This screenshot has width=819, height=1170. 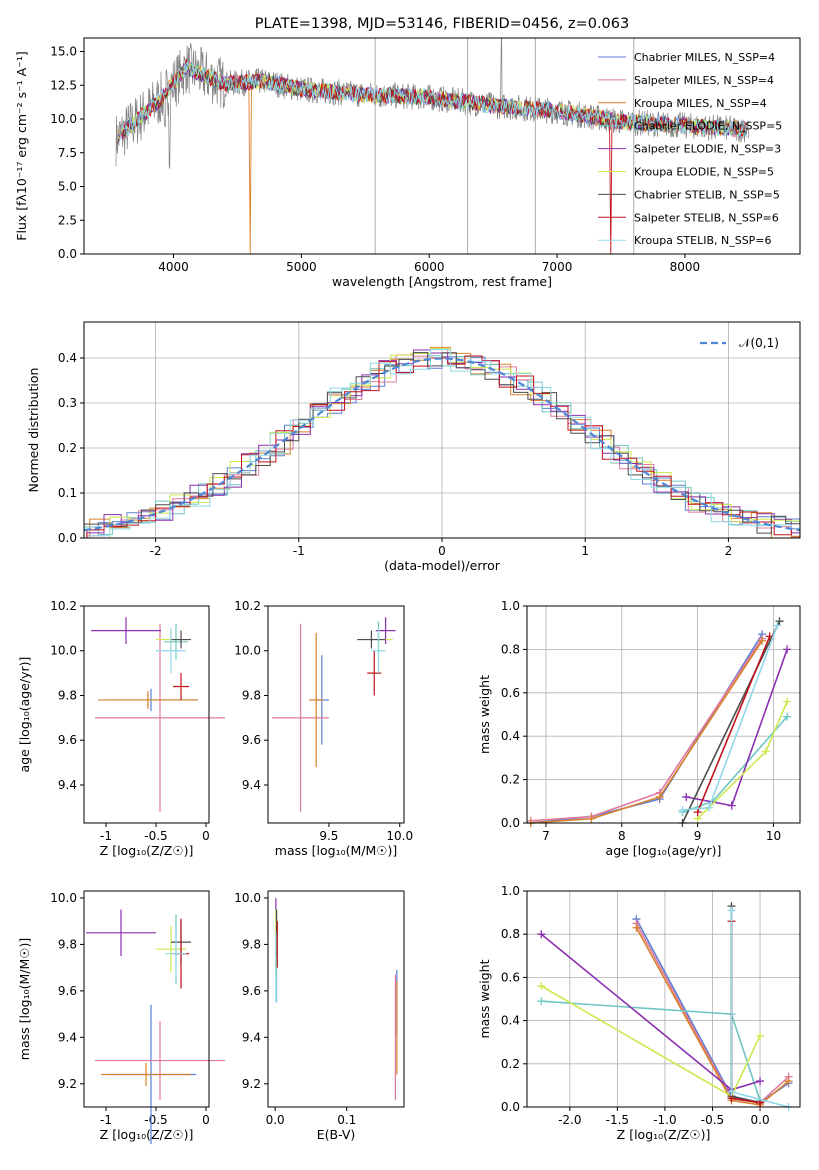 I want to click on y-tick-label: 5.0, so click(x=67, y=187).